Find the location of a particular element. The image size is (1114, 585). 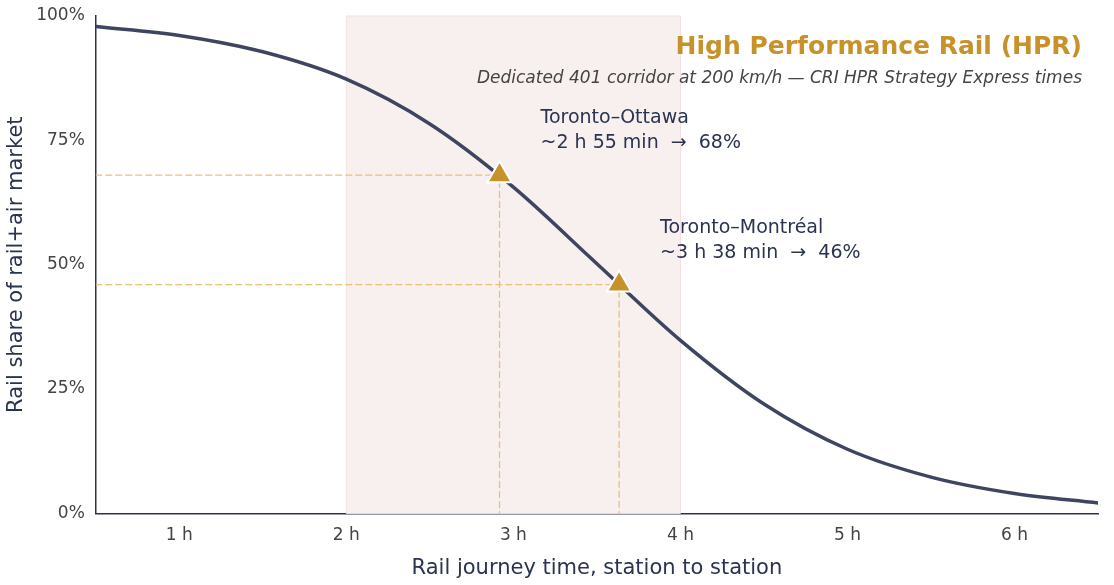

text: Dedicated 401 corridor at 200 km/h — CRI HPR Strategy Express times is located at coordinates (779, 77).